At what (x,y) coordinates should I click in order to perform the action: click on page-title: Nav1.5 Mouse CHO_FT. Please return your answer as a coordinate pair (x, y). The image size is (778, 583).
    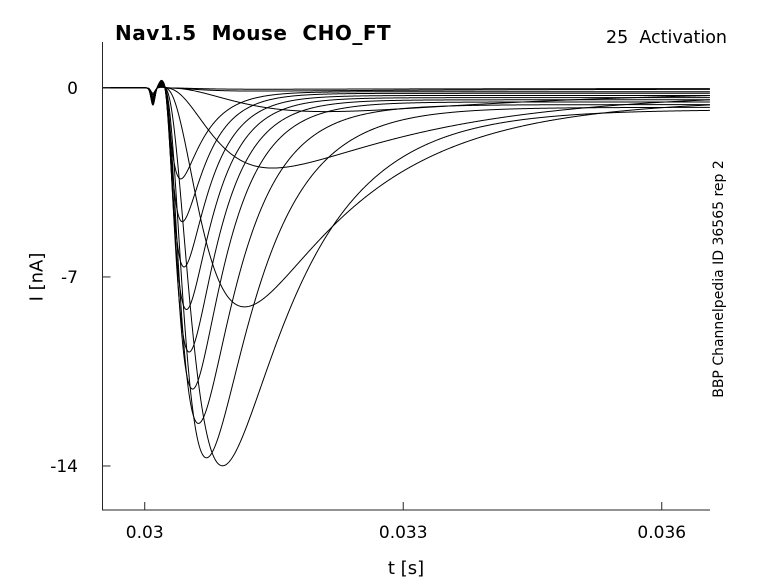
    Looking at the image, I should click on (253, 33).